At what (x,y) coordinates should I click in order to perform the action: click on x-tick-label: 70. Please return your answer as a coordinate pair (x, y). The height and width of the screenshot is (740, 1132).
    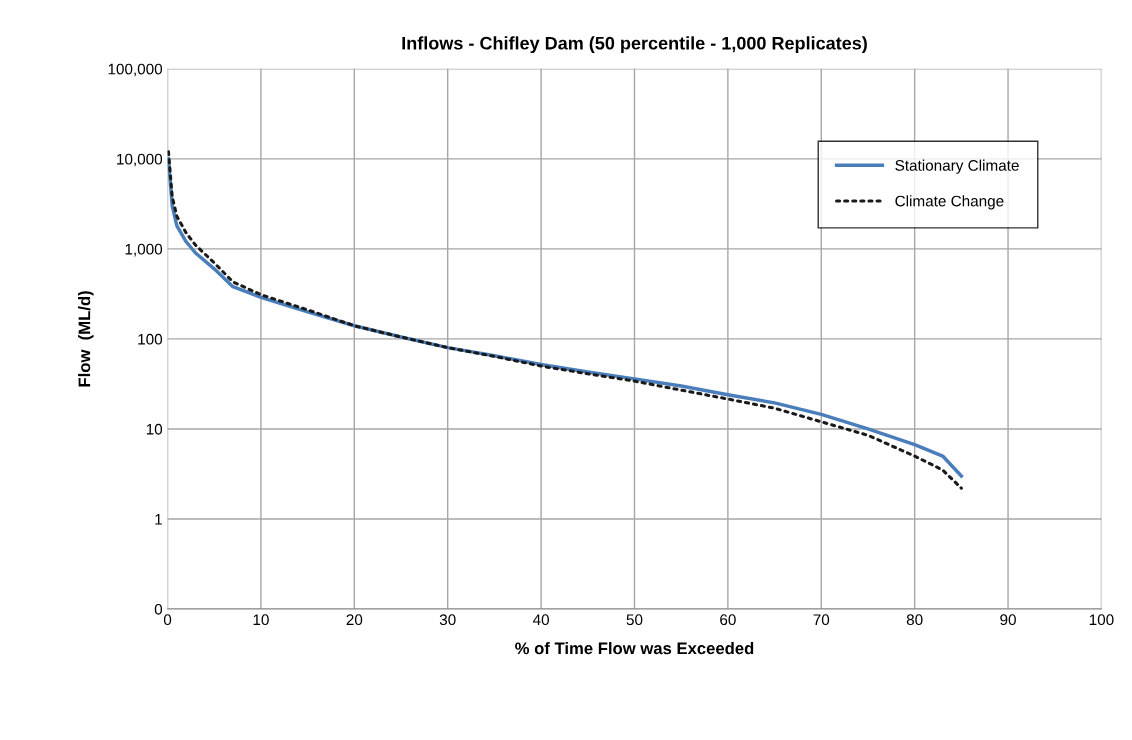
    Looking at the image, I should click on (821, 620).